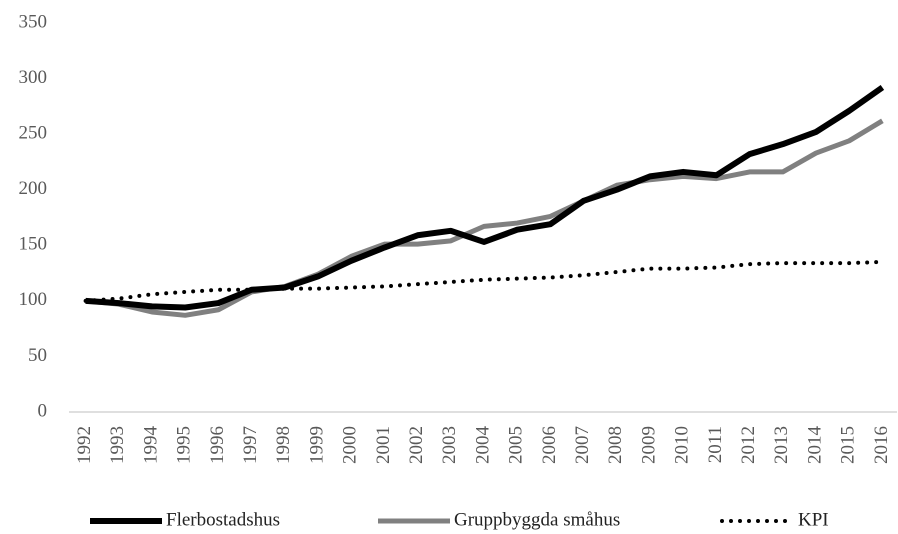  Describe the element at coordinates (43, 410) in the screenshot. I see `y-tick-label: 0` at that location.